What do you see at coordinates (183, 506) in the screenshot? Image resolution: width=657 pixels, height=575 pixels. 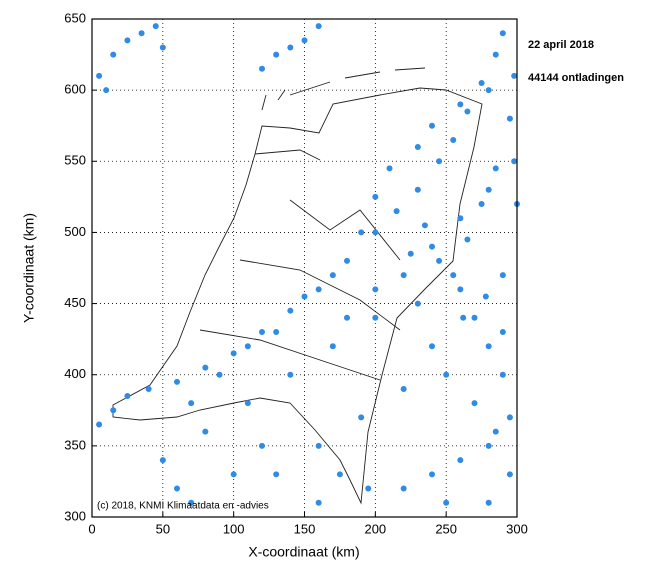 I see `credit: (c) 2018, KNMI Klimaatdata en -advies` at bounding box center [183, 506].